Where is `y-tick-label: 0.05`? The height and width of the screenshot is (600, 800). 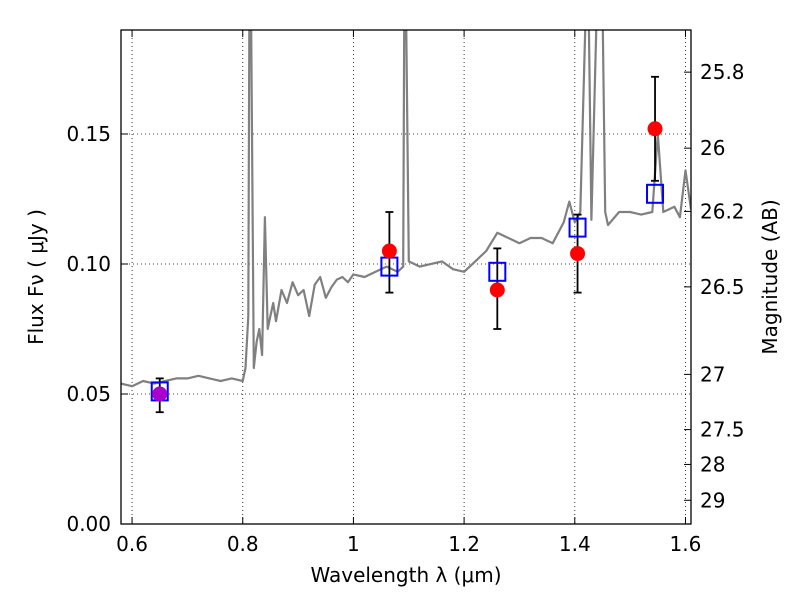
y-tick-label: 0.05 is located at coordinates (88, 394).